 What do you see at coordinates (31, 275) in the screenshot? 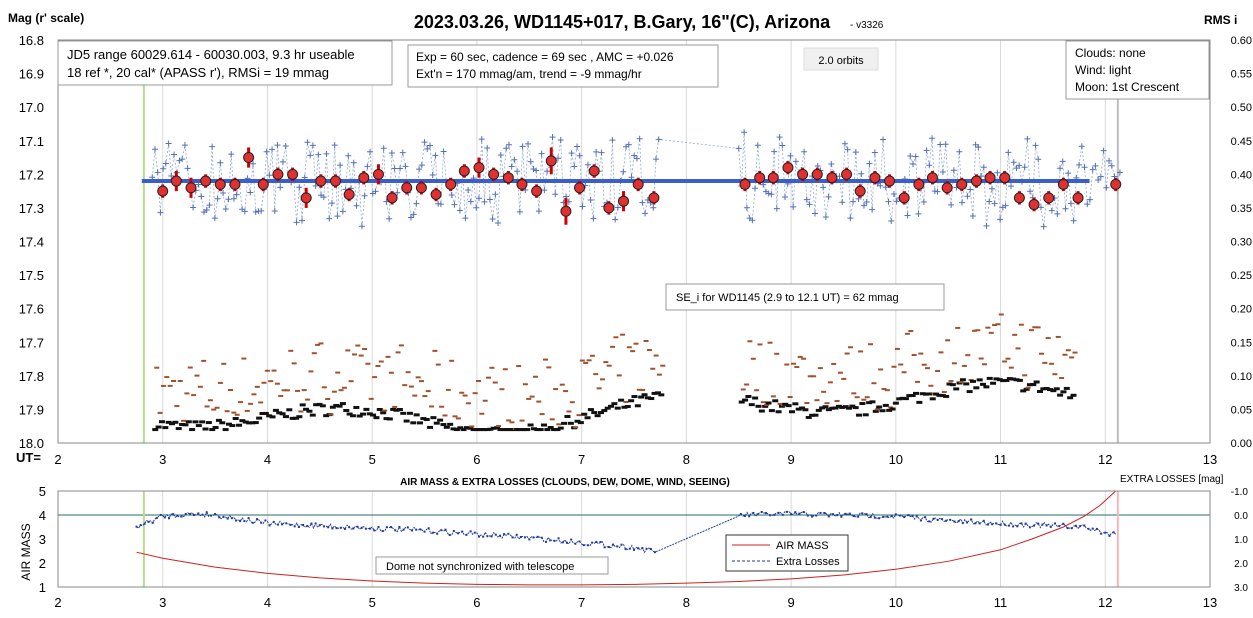
I see `y-tick-label: 17.5` at bounding box center [31, 275].